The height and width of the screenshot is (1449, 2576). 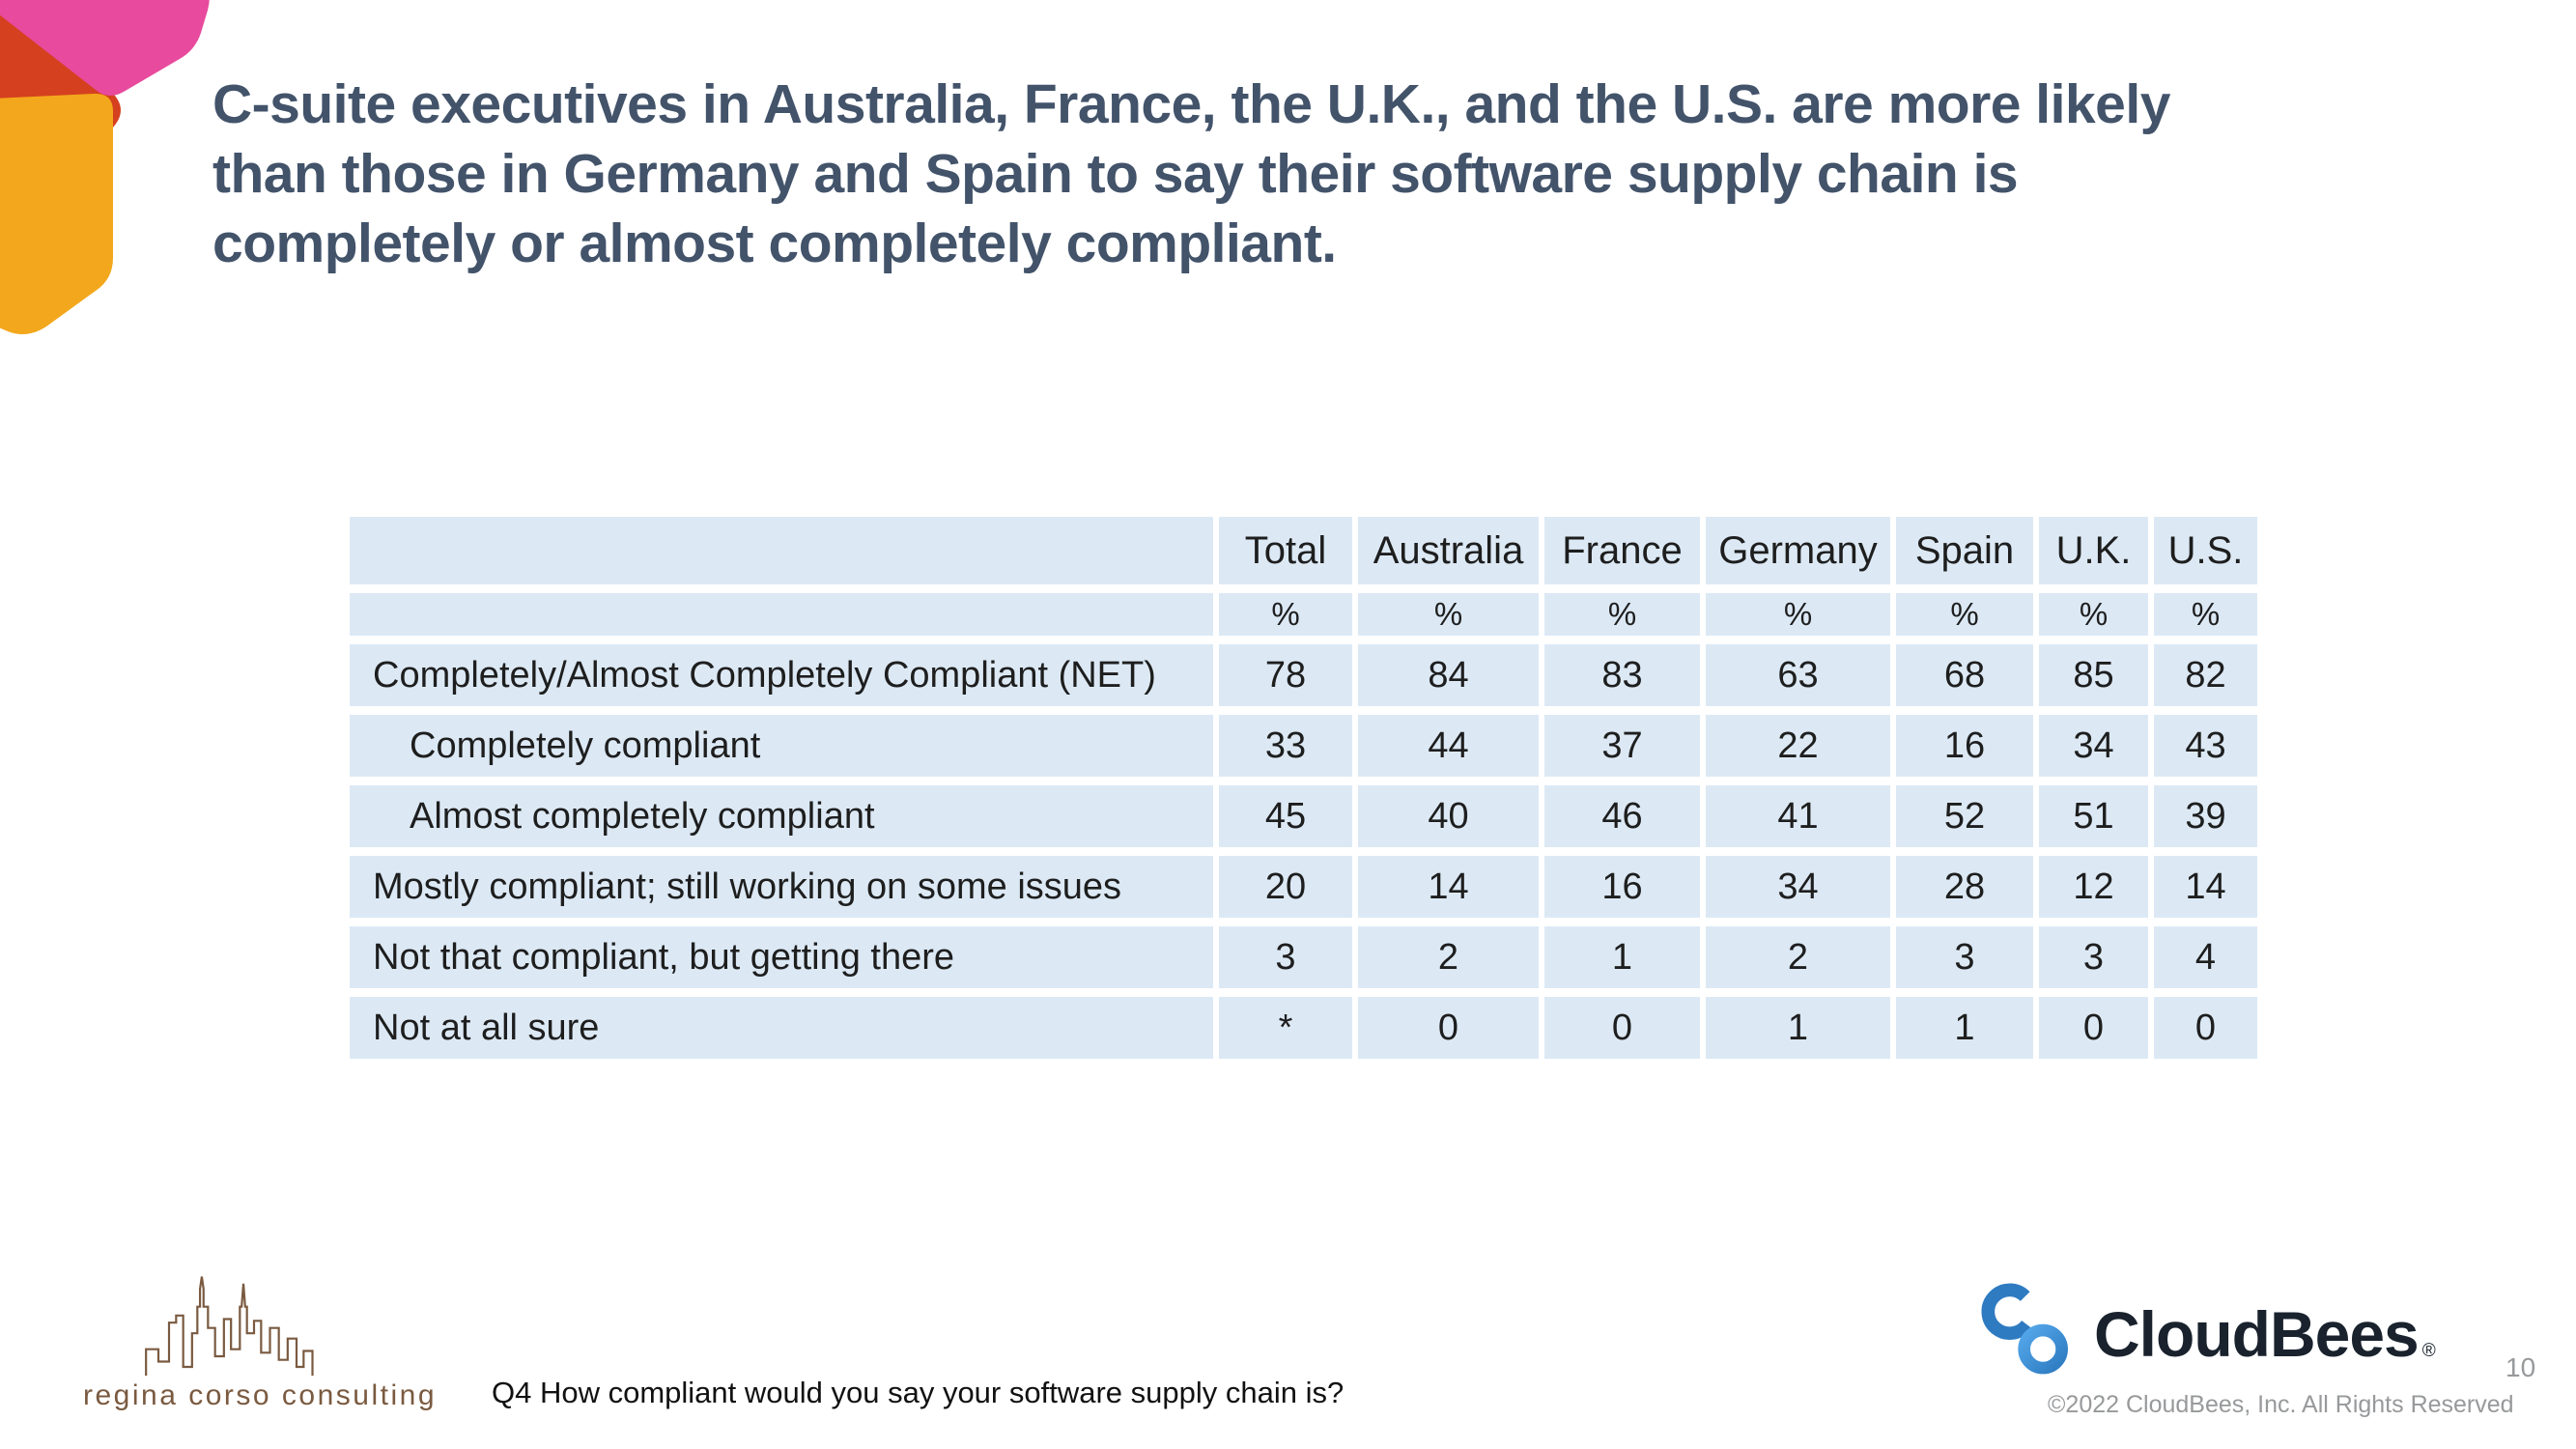 What do you see at coordinates (1448, 550) in the screenshot?
I see `column-header-australia: Australia` at bounding box center [1448, 550].